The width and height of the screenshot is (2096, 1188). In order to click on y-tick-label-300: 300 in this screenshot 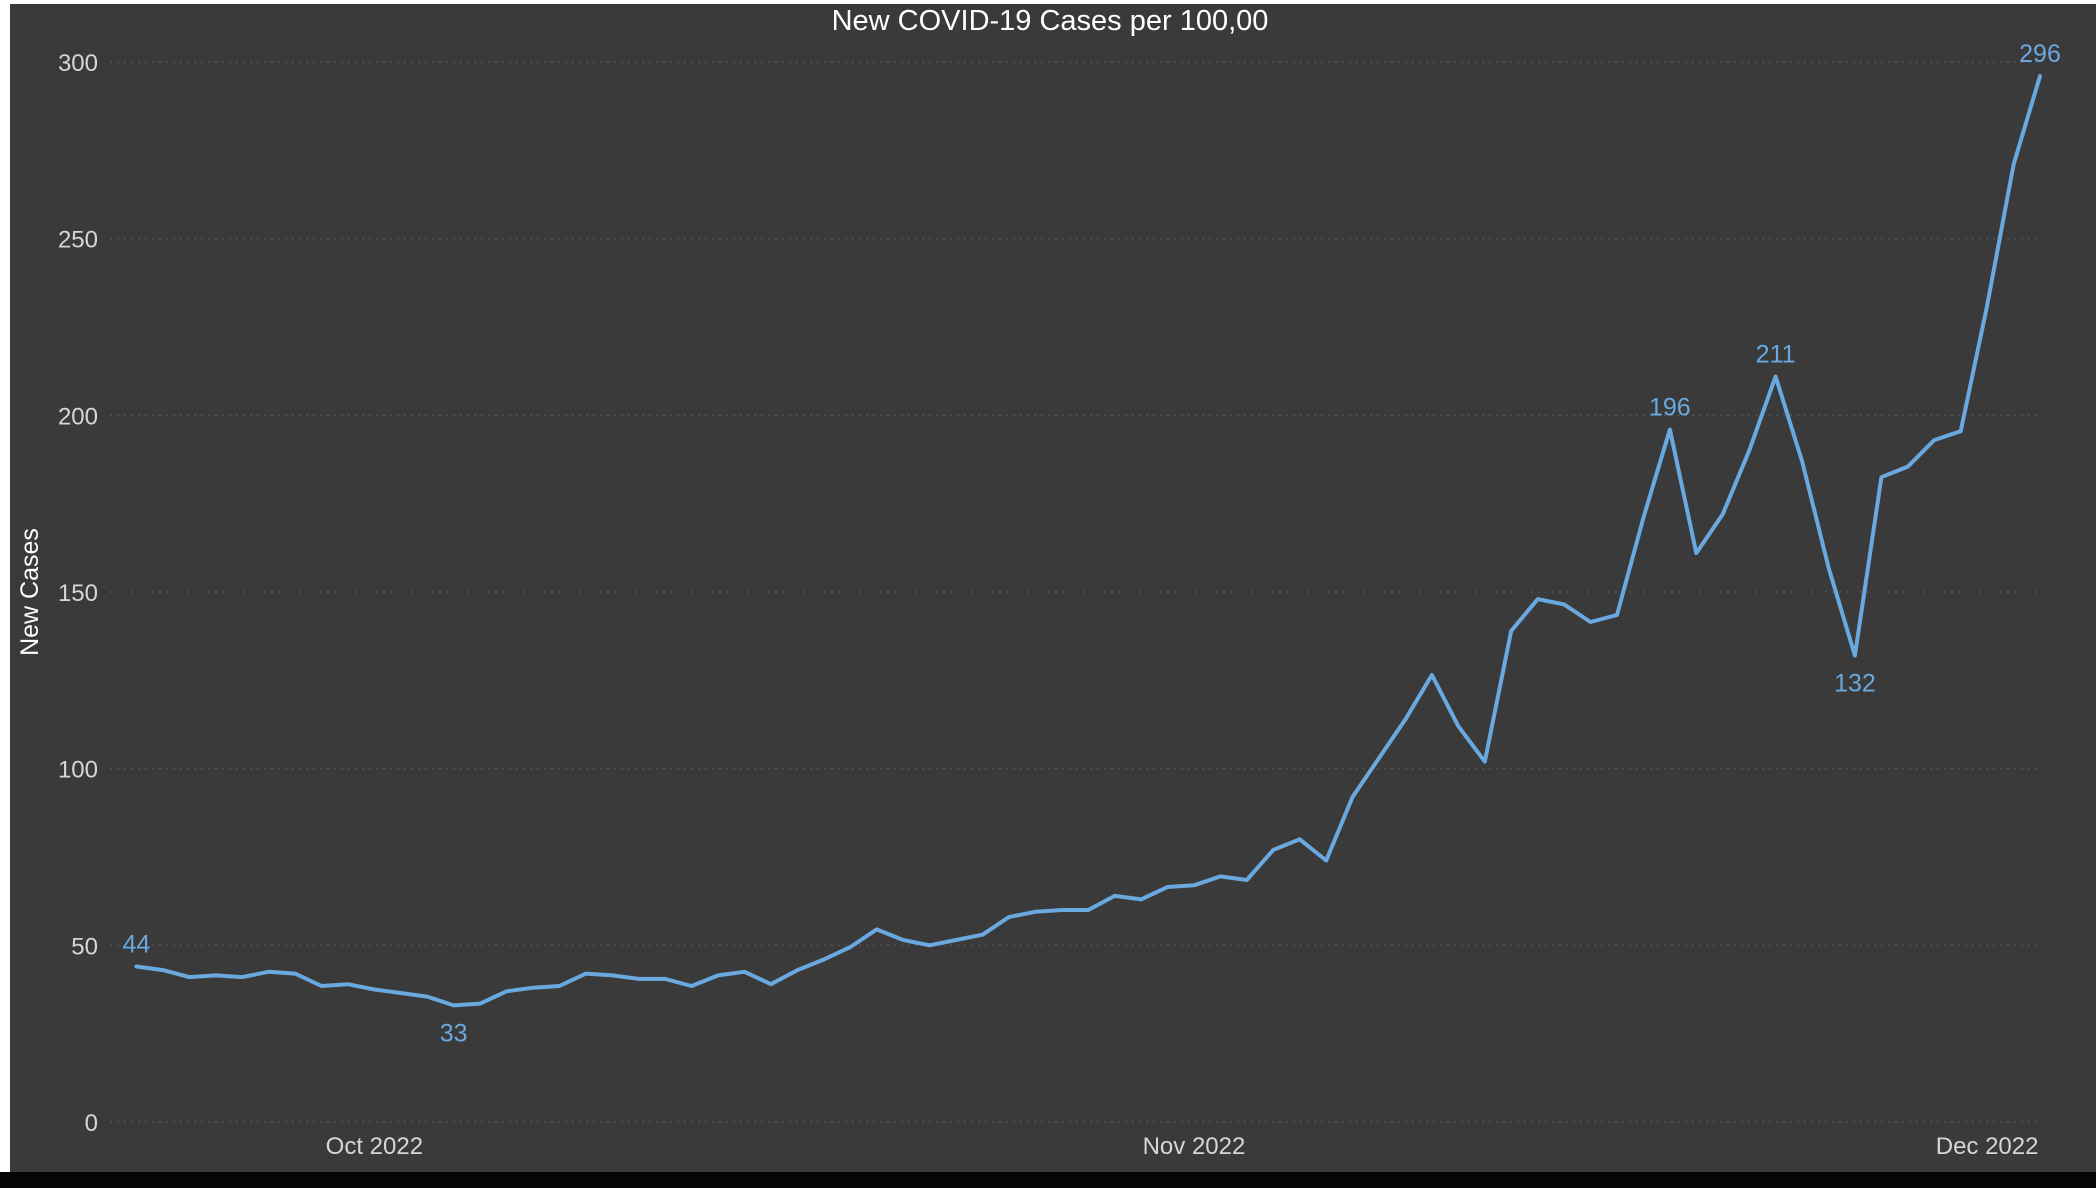, I will do `click(78, 63)`.